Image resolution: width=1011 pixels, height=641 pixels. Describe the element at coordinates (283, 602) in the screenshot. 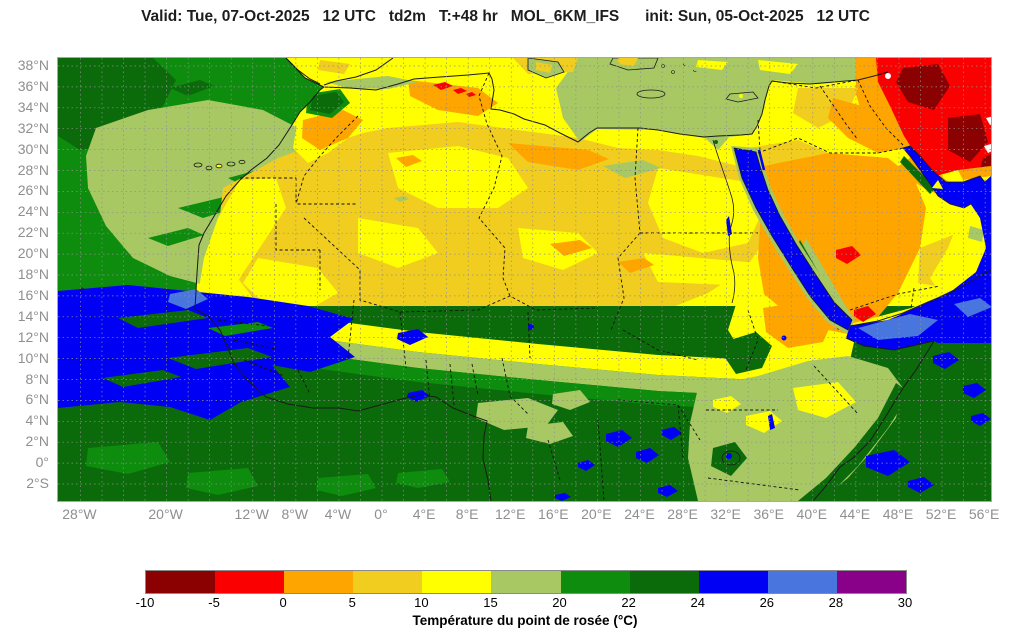

I see `colorbar-tick: 0` at that location.